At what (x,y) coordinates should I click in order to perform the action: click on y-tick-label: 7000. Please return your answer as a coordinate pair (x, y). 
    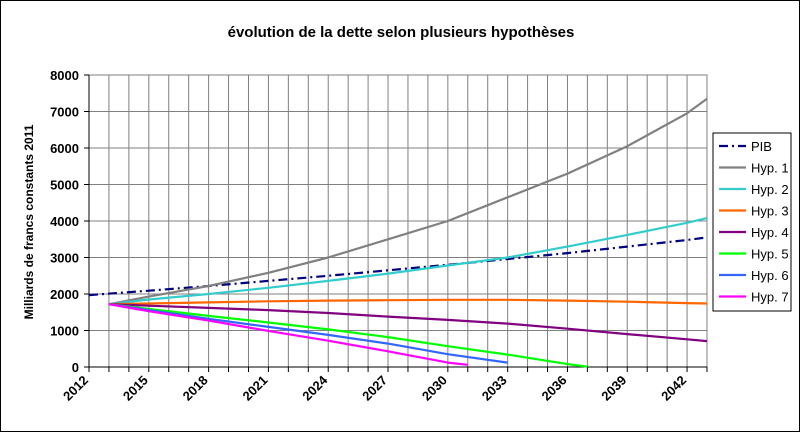
    Looking at the image, I should click on (64, 112).